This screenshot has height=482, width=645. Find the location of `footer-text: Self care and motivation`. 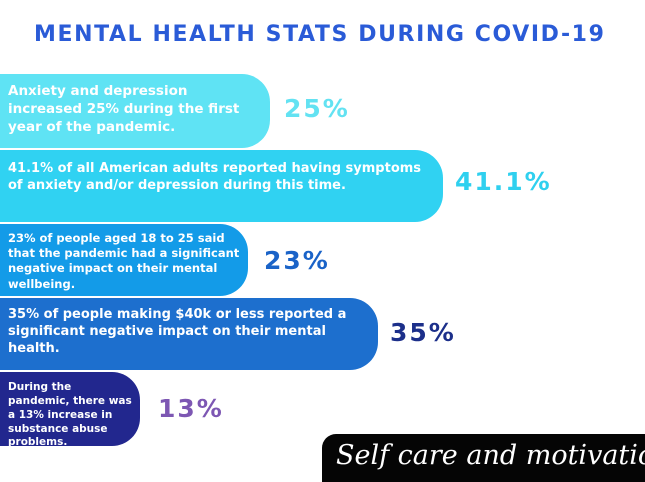

footer-text: Self care and motivation is located at coordinates (490, 455).